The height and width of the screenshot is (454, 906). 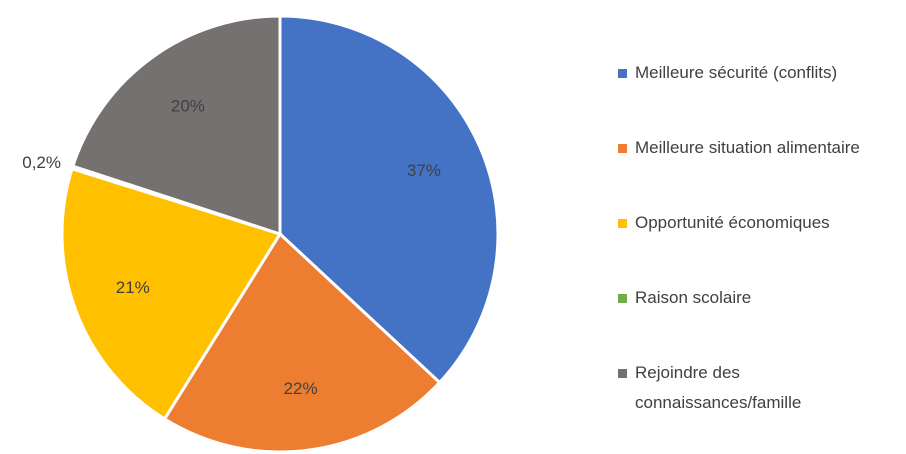 I want to click on data-label: 21%, so click(x=133, y=287).